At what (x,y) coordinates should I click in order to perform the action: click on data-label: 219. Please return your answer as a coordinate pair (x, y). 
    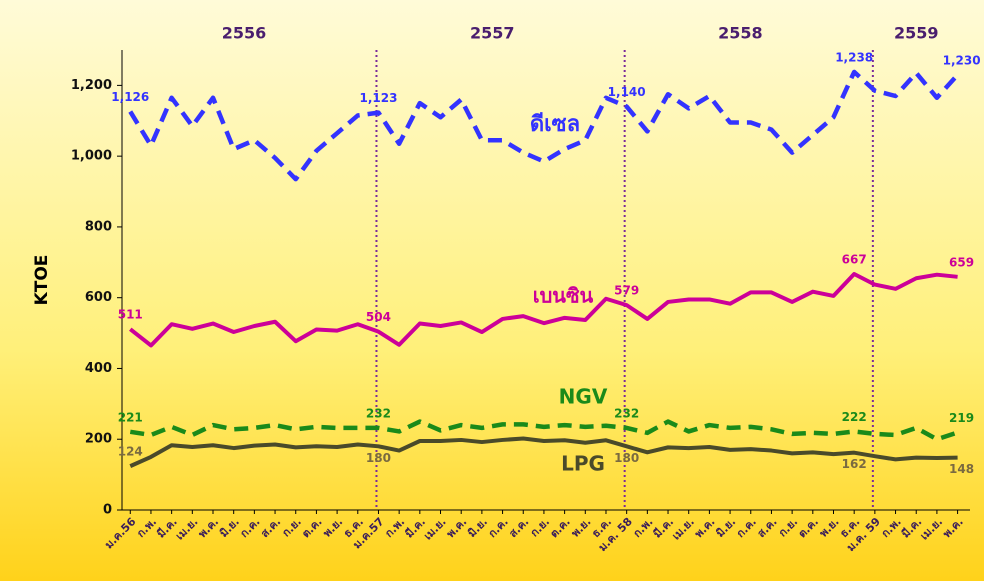
    Looking at the image, I should click on (961, 418).